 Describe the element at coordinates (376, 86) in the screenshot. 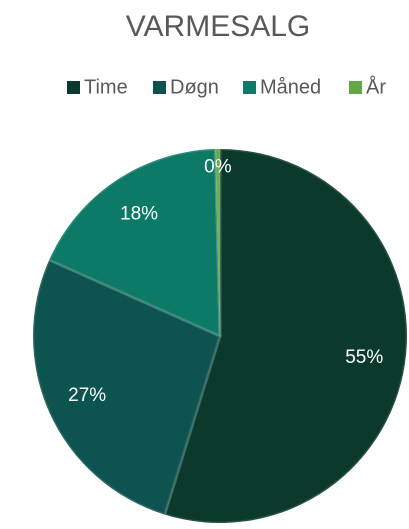

I see `legend-label: År` at that location.